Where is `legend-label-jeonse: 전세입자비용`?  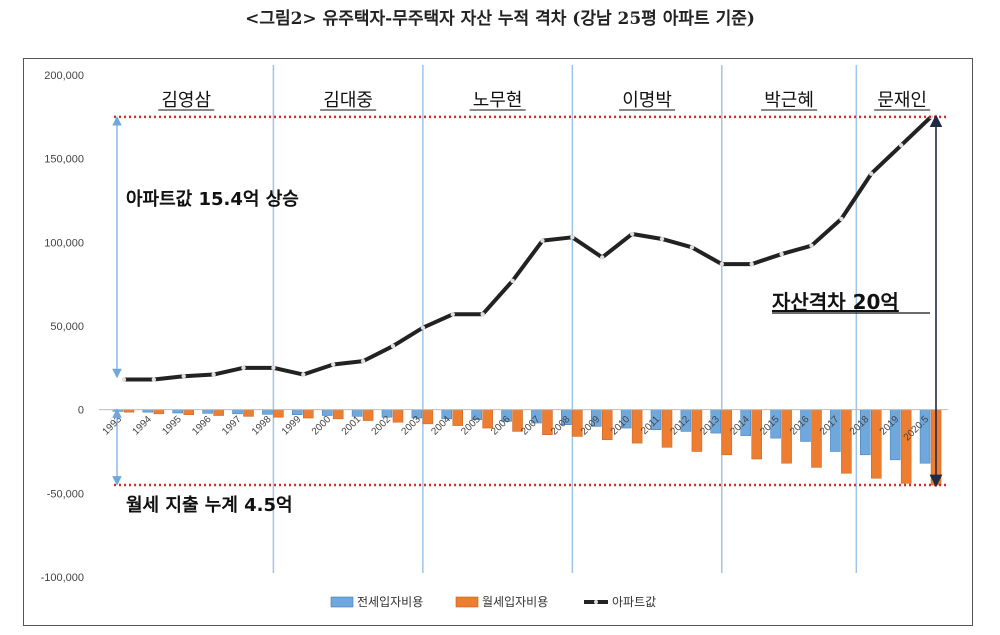
legend-label-jeonse: 전세입자비용 is located at coordinates (390, 602).